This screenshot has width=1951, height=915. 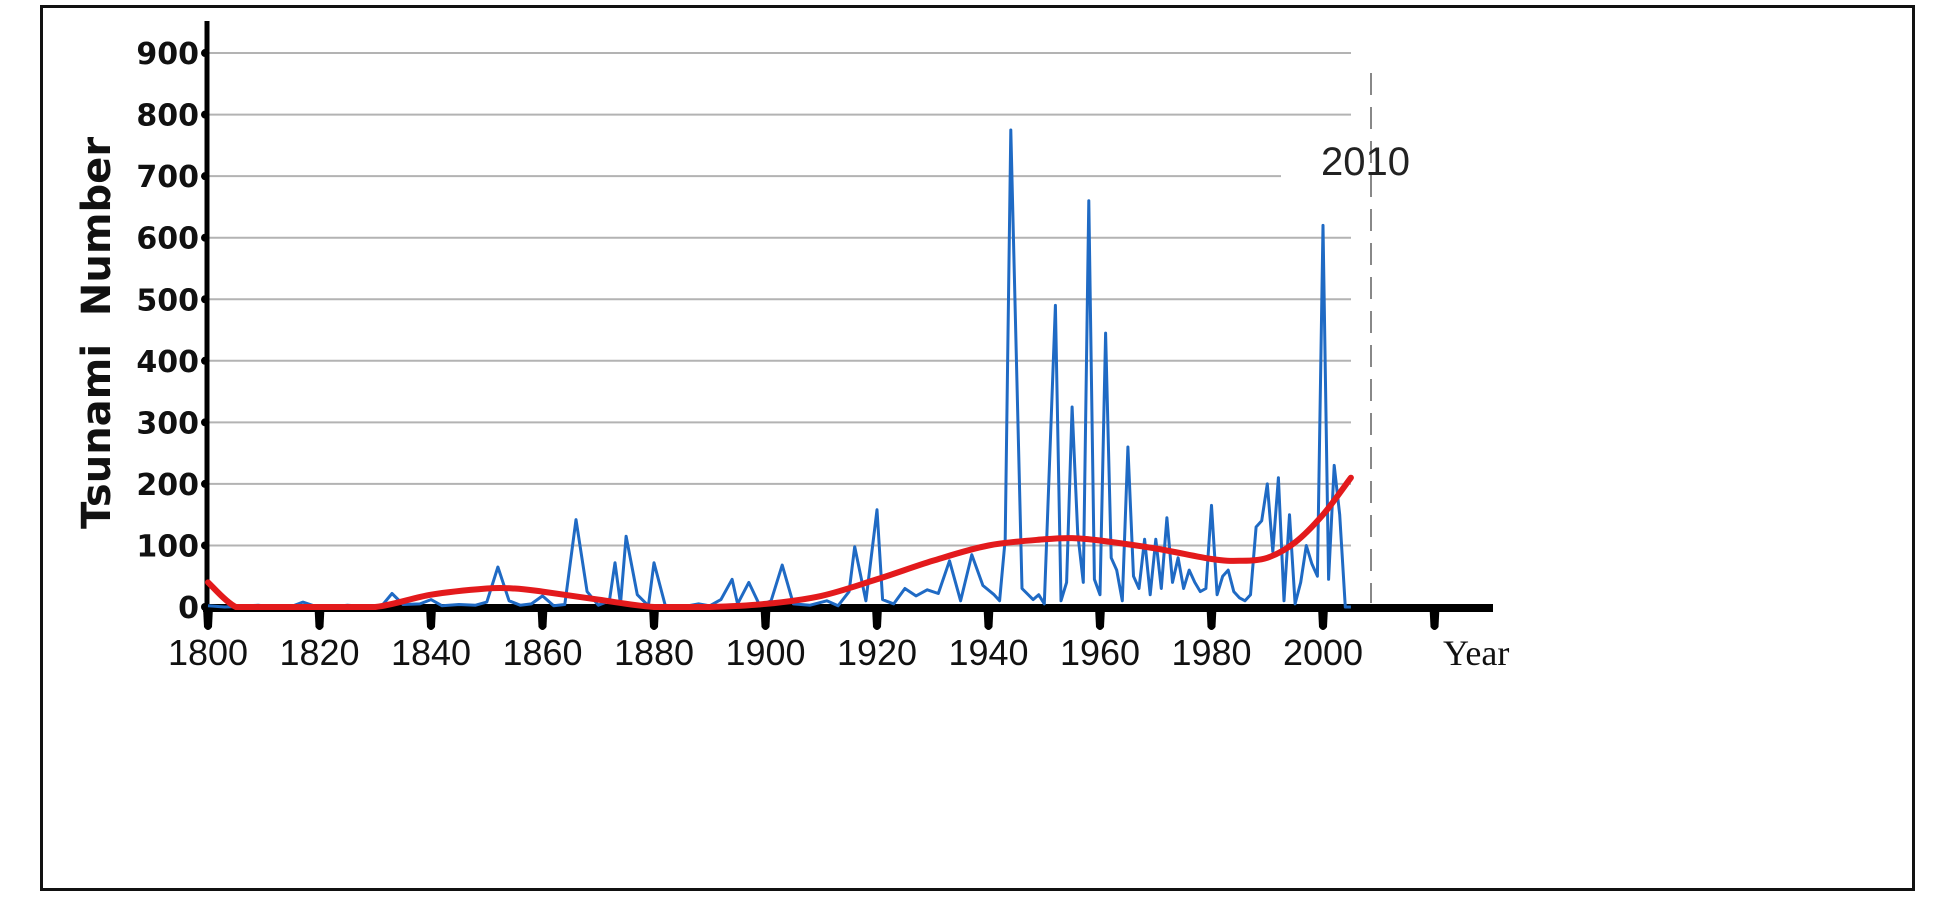 I want to click on trend-curve, so click(x=779, y=542).